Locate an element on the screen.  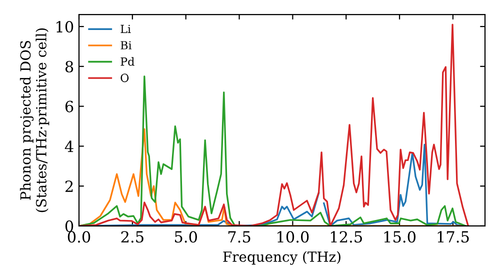
x-tick-label: 12.5 is located at coordinates (346, 237).